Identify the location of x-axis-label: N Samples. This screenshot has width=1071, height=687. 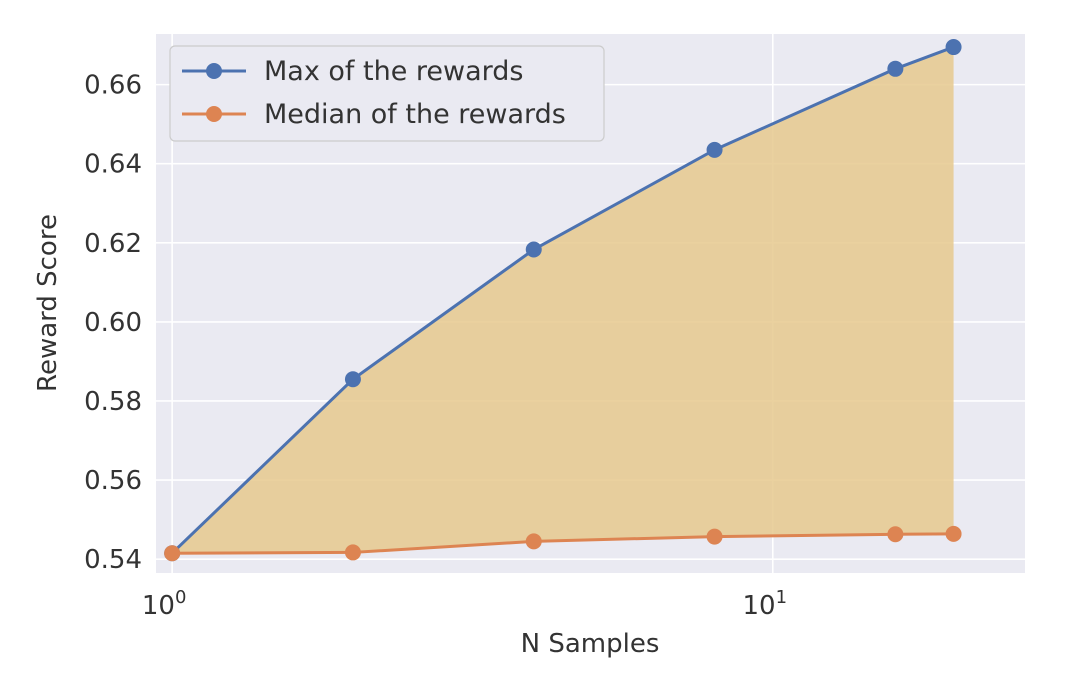
(590, 644).